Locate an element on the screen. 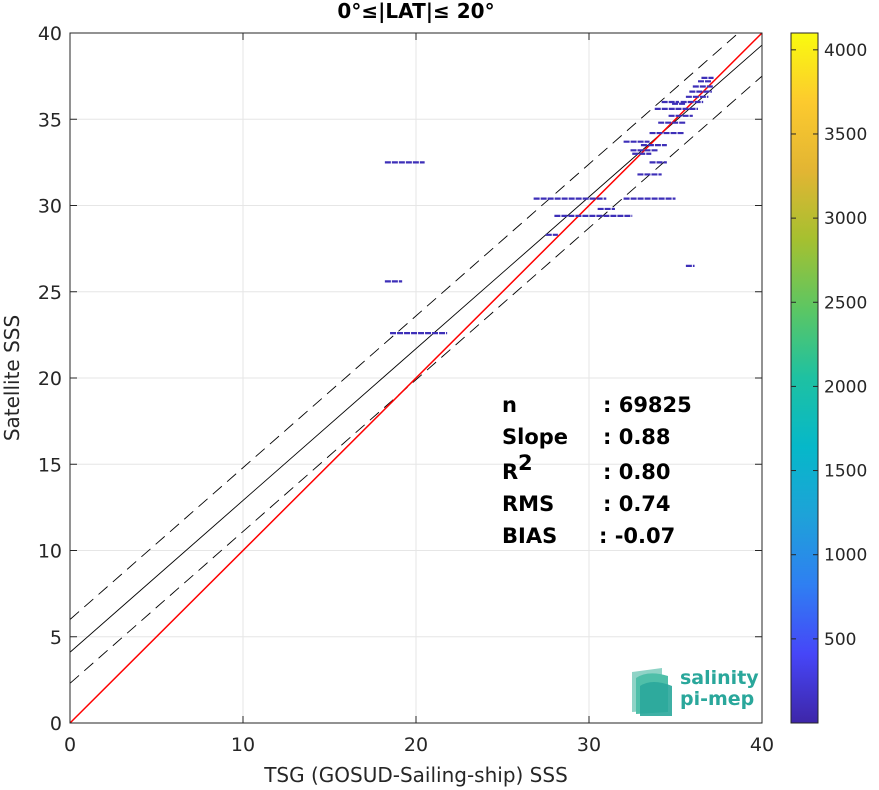 This screenshot has height=790, width=879. y-tick-label: 5 is located at coordinates (56, 638).